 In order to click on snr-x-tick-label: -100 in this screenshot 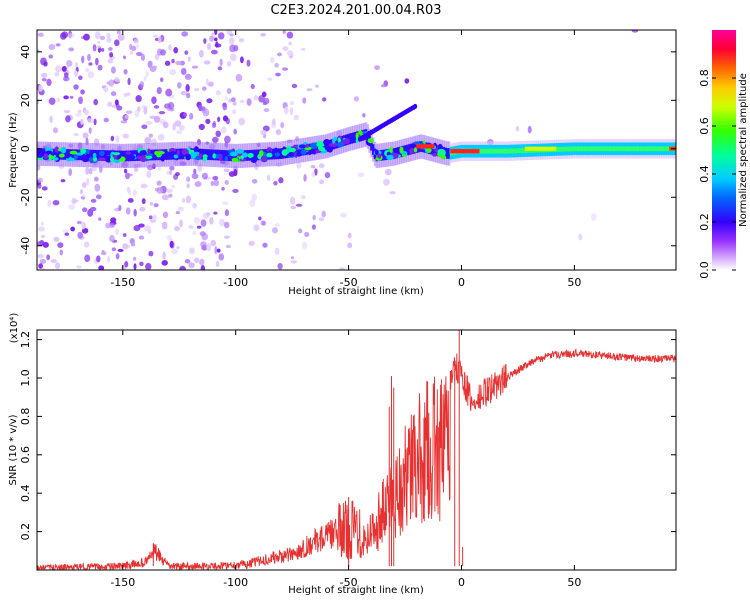, I will do `click(235, 582)`.